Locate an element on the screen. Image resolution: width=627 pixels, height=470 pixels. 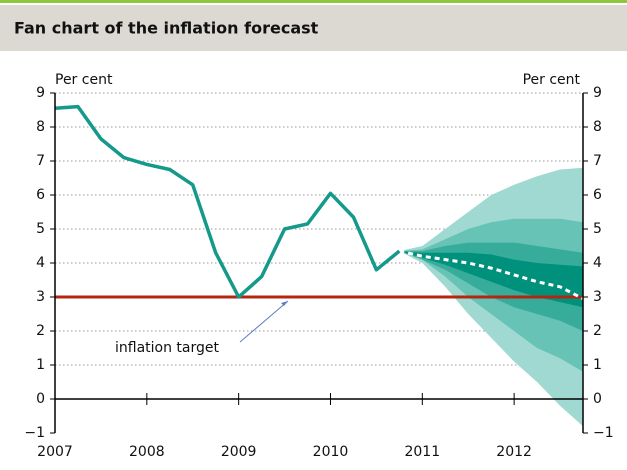
y-tick-label: −1 is located at coordinates (34, 433).